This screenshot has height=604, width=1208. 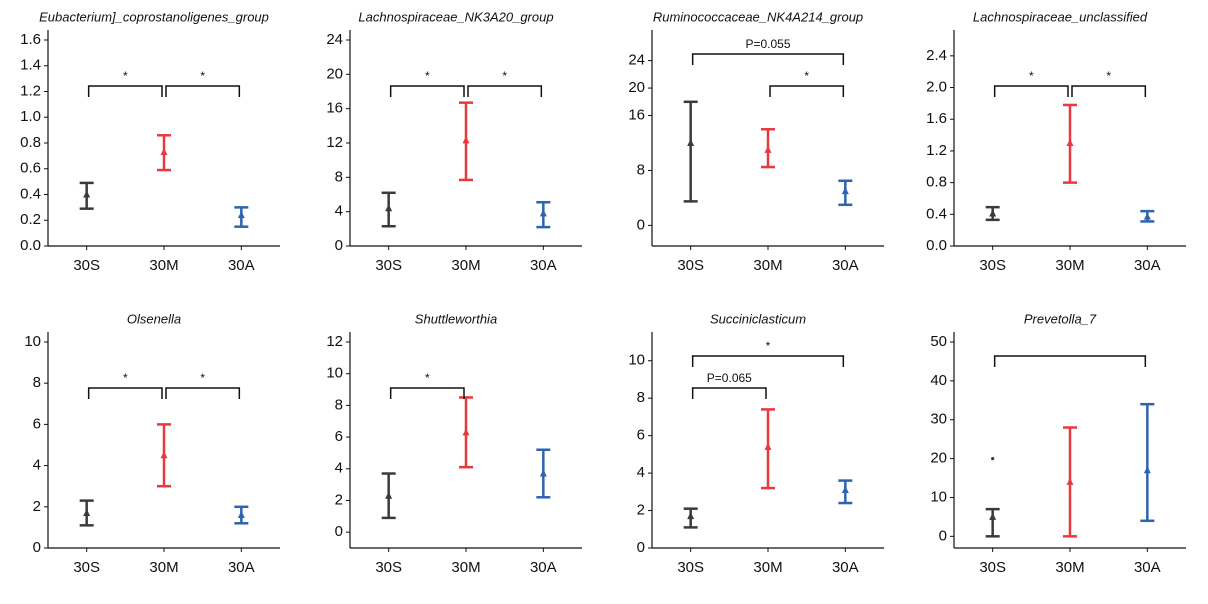 What do you see at coordinates (454, 443) in the screenshot?
I see `panel: Shuttleworthia 0 2 4 6 8 10 12 30S 30M 30A *` at bounding box center [454, 443].